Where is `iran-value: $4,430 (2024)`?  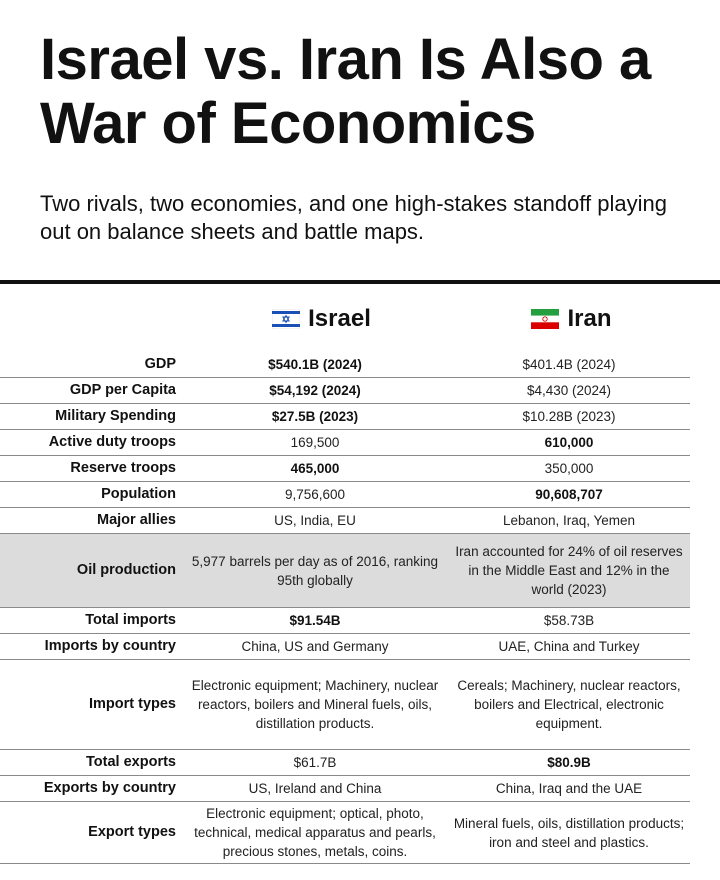
iran-value: $4,430 (2024) is located at coordinates (569, 390).